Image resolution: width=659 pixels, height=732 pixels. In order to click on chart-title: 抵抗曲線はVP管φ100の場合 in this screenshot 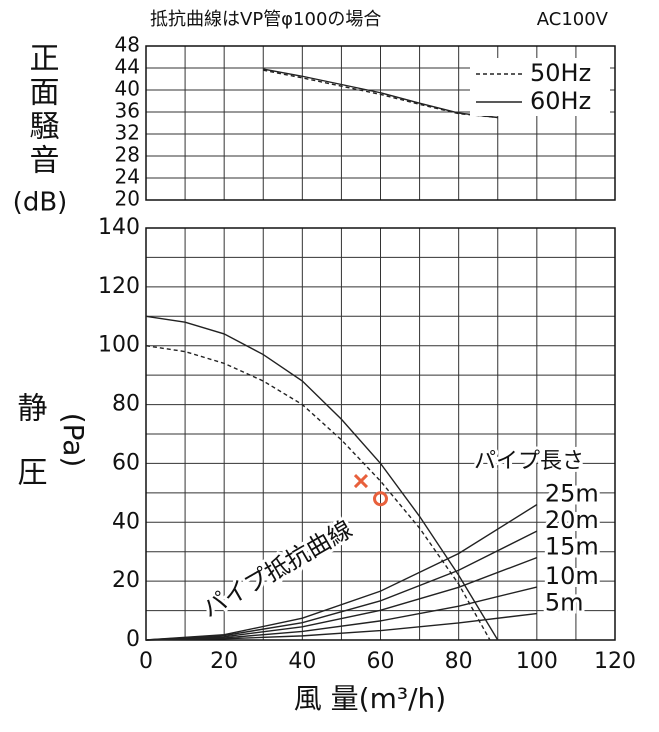, I will do `click(265, 19)`.